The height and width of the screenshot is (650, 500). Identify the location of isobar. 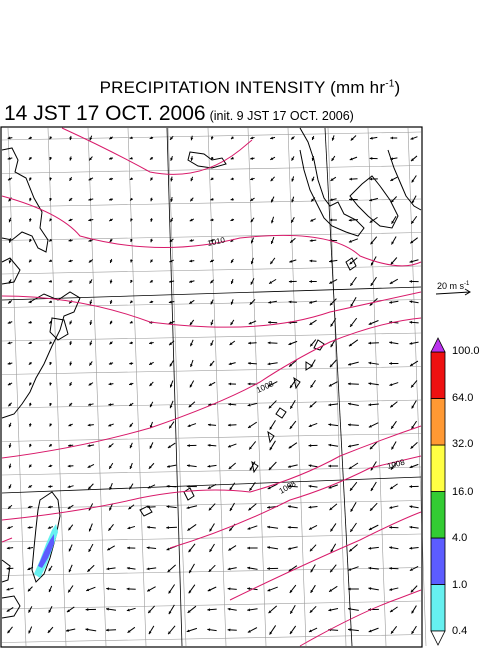
(295, 502).